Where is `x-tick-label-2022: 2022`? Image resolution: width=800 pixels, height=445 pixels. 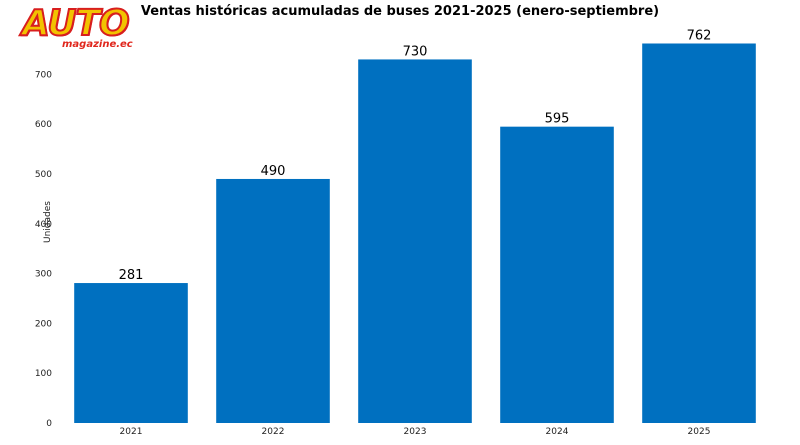 x-tick-label-2022: 2022 is located at coordinates (273, 432).